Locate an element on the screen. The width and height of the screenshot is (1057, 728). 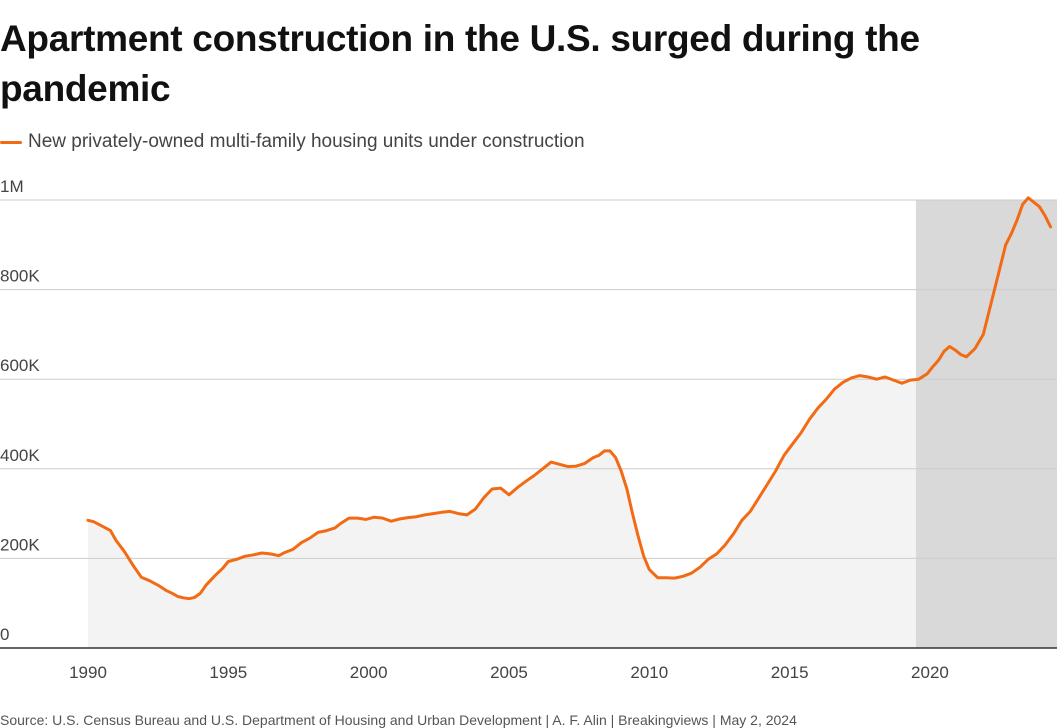
x-tick-label: 2010 is located at coordinates (649, 672).